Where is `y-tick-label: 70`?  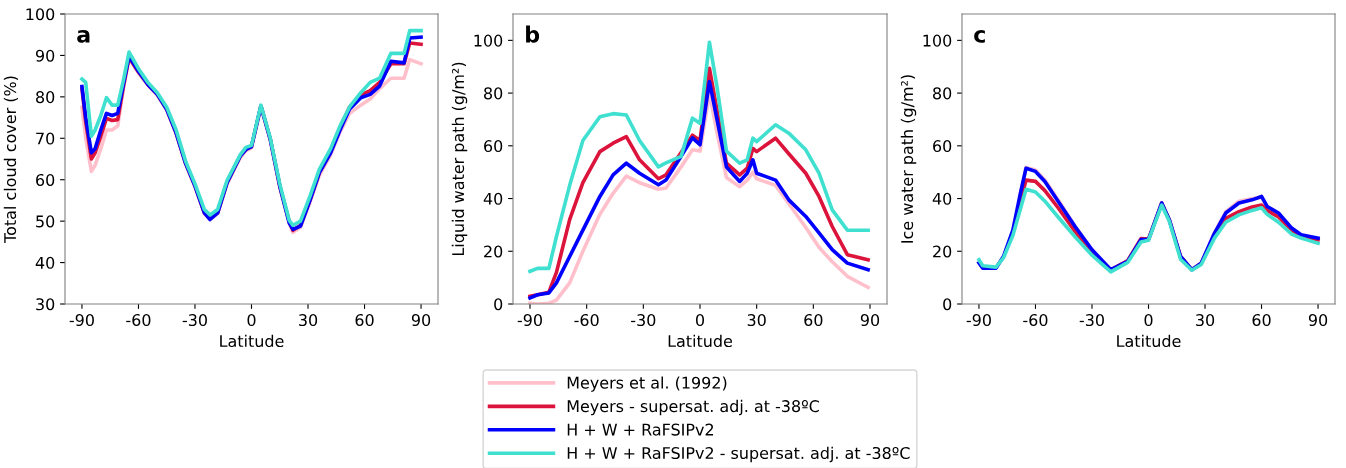 y-tick-label: 70 is located at coordinates (45, 138).